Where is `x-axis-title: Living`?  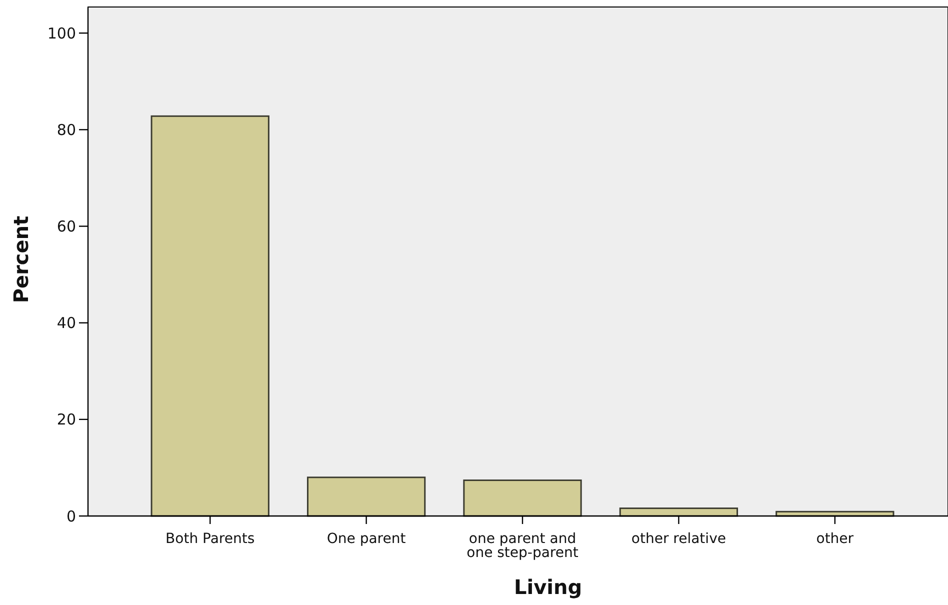
x-axis-title: Living is located at coordinates (548, 587).